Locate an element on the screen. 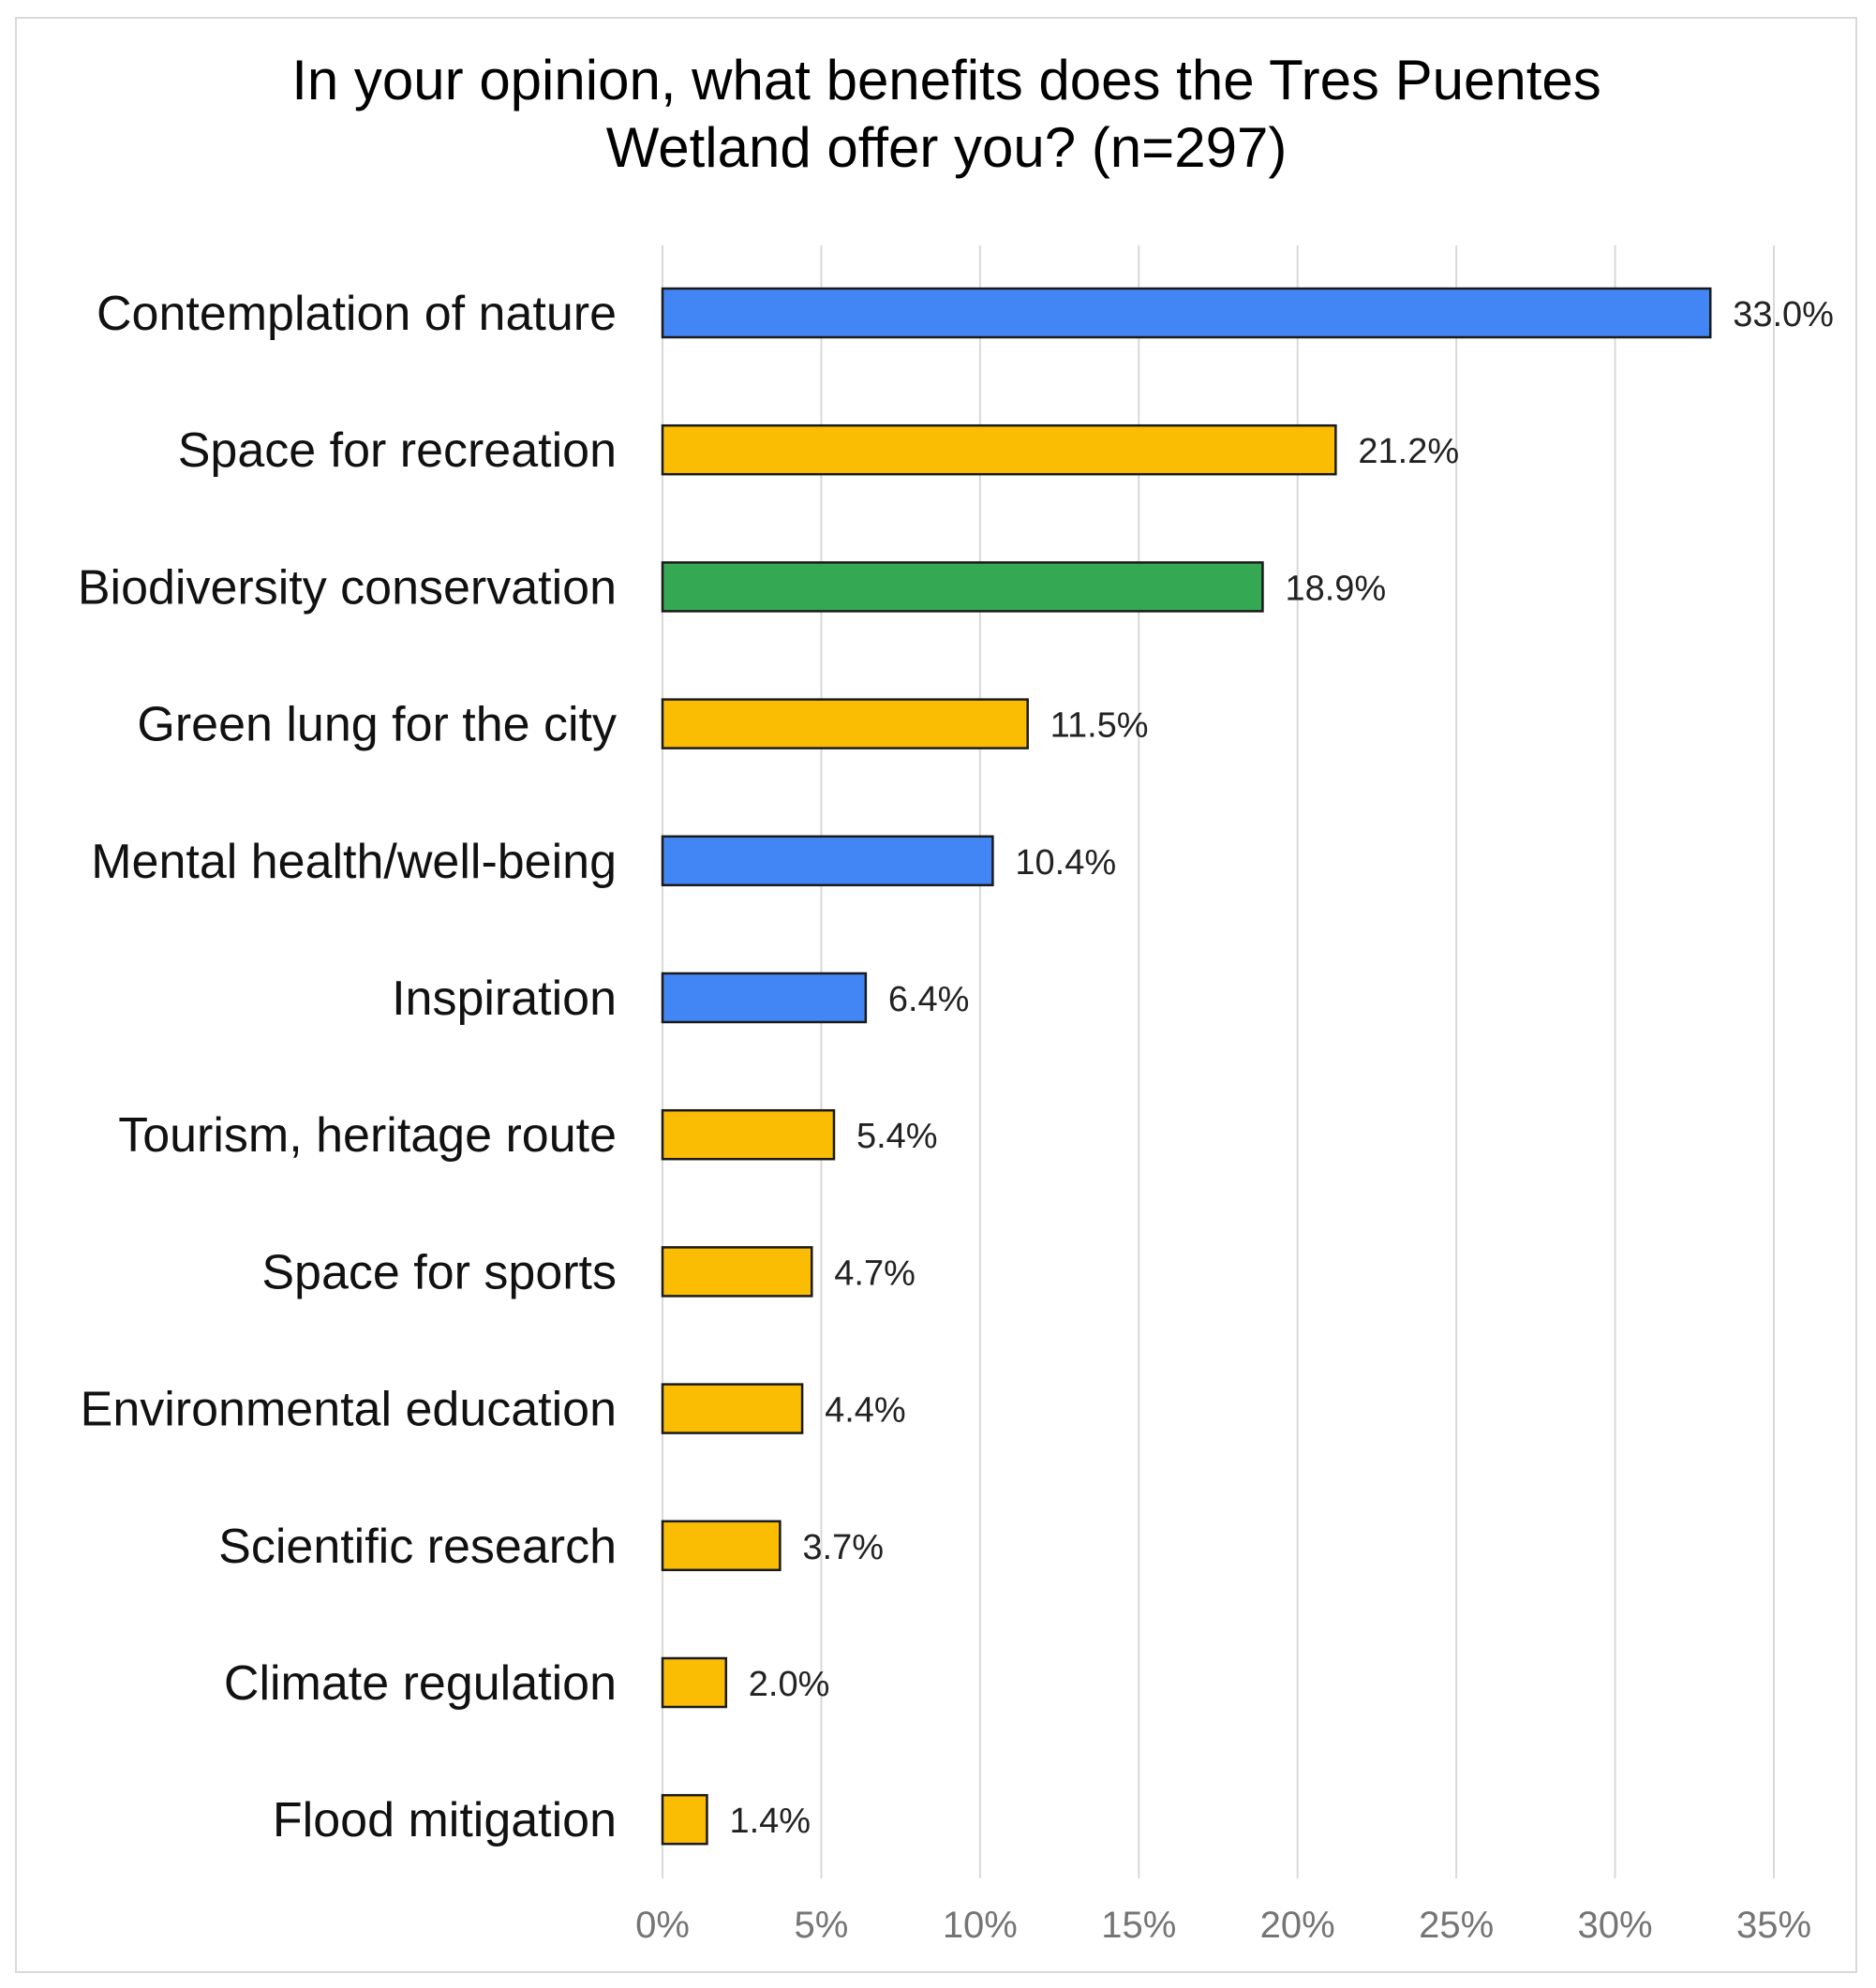 The width and height of the screenshot is (1876, 1988). x-tick-label: 5% is located at coordinates (822, 1925).